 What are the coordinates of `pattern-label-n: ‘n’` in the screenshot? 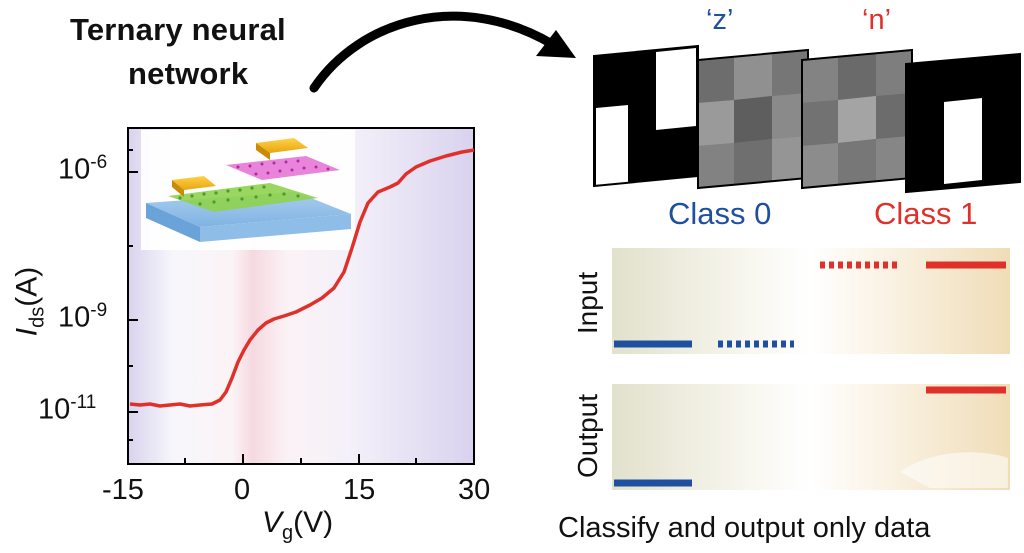 It's located at (877, 20).